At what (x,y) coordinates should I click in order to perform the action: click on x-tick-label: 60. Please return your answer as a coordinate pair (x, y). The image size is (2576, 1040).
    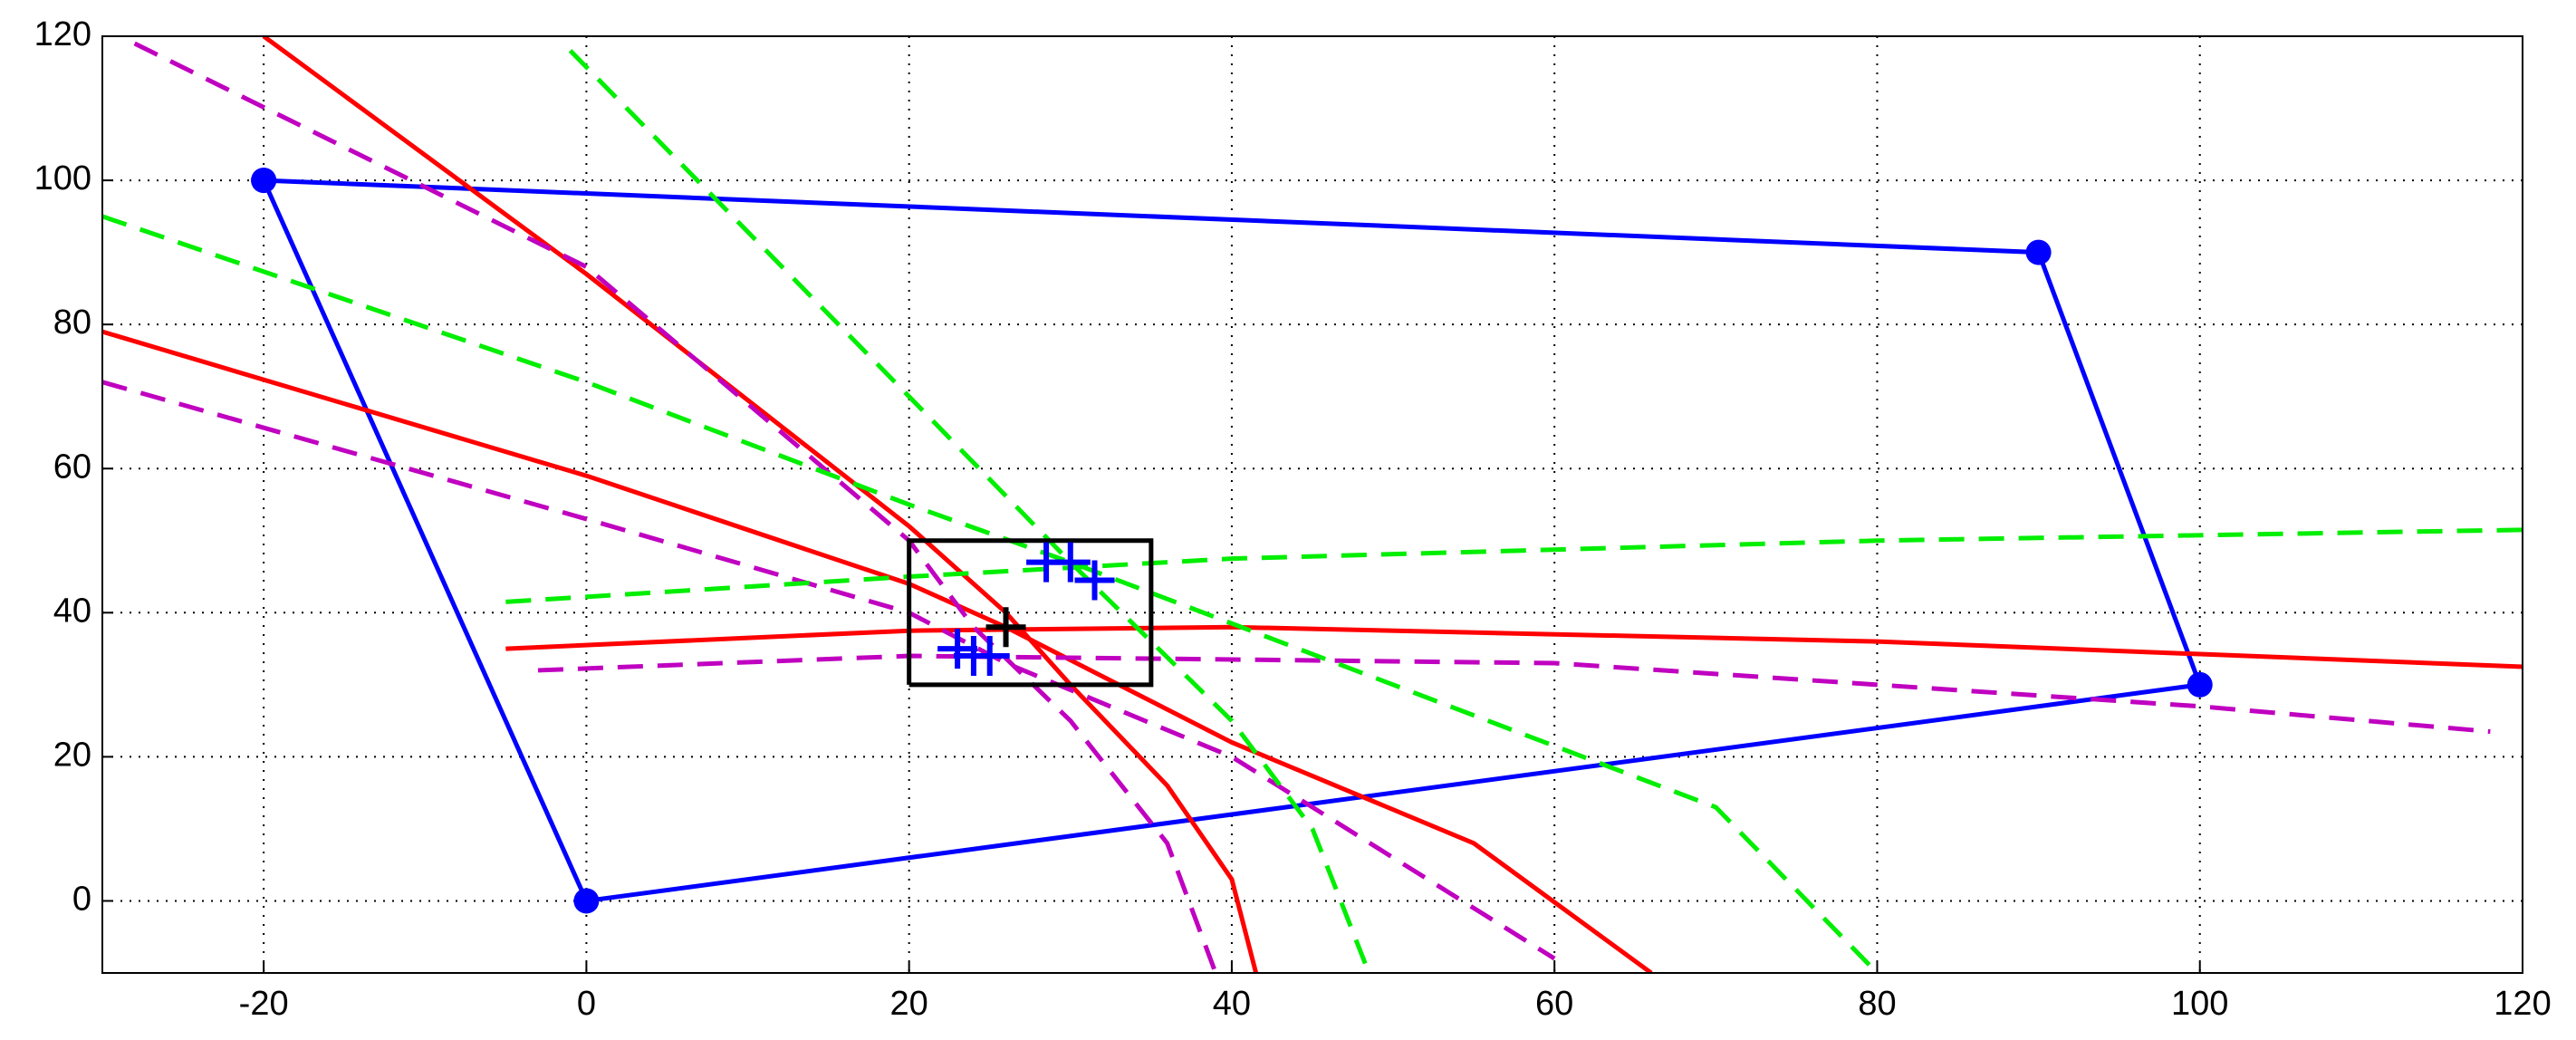
    Looking at the image, I should click on (1554, 1004).